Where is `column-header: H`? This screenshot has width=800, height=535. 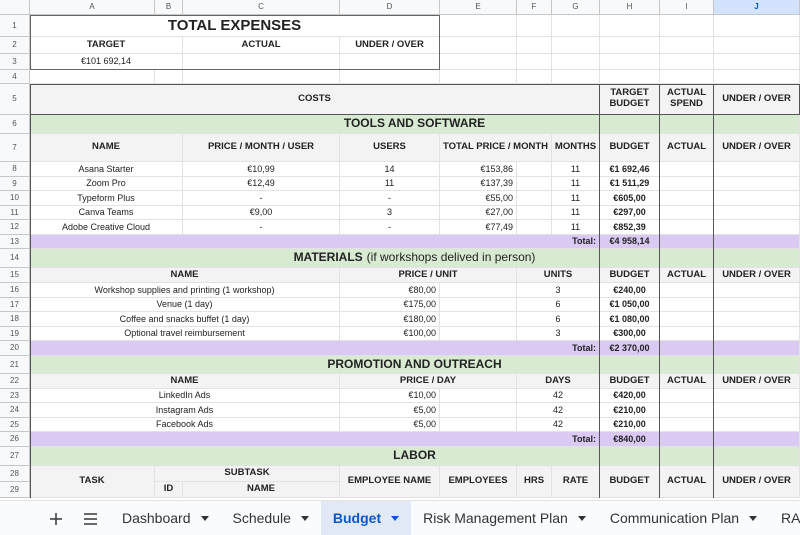 column-header: H is located at coordinates (630, 7).